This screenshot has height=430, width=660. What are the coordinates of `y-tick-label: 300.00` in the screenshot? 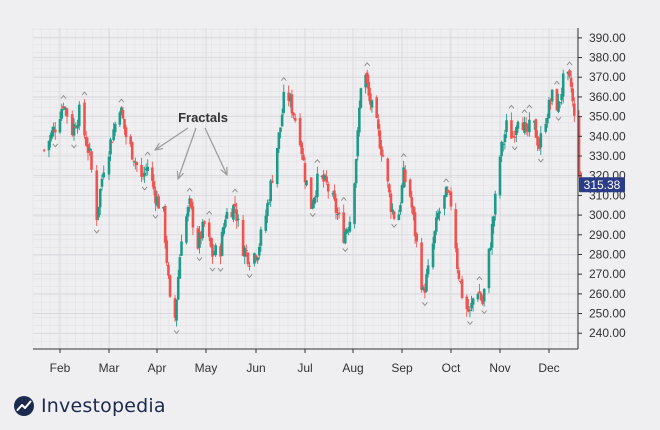 It's located at (607, 215).